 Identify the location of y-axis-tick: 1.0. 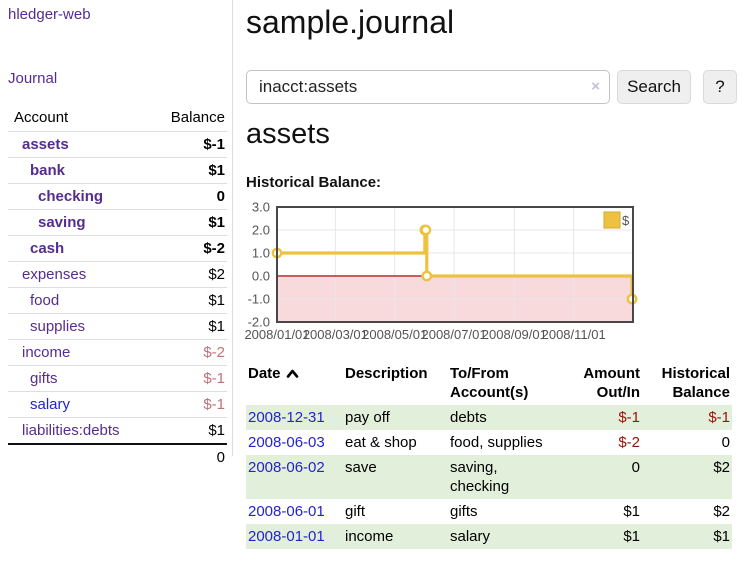
(261, 253).